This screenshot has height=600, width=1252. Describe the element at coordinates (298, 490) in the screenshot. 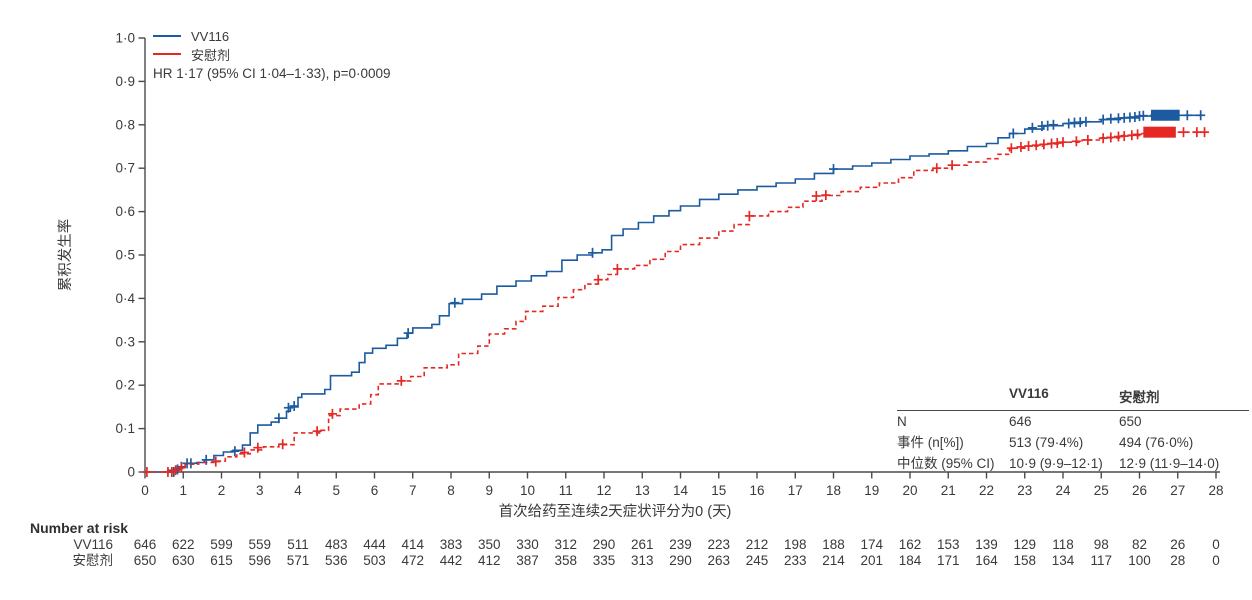

I see `x-tick-label: 4` at that location.